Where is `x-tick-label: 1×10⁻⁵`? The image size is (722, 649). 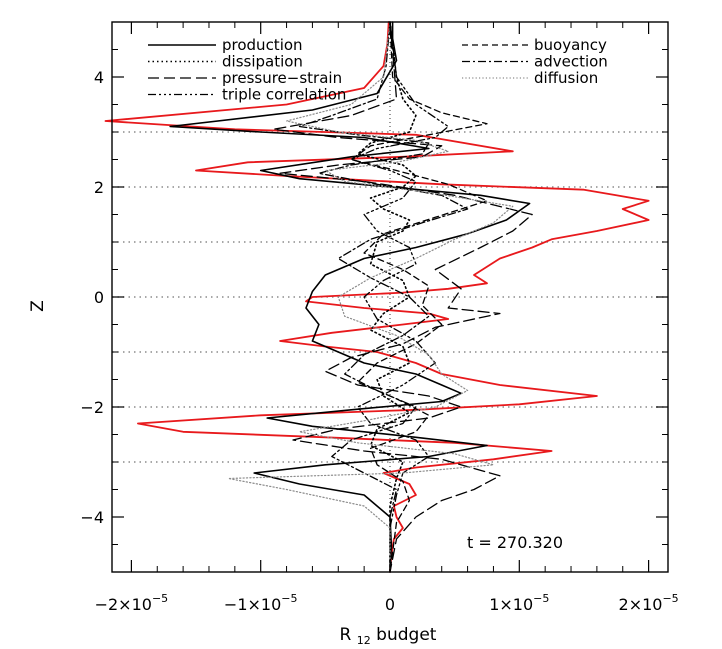
x-tick-label: 1×10⁻⁵ is located at coordinates (519, 603).